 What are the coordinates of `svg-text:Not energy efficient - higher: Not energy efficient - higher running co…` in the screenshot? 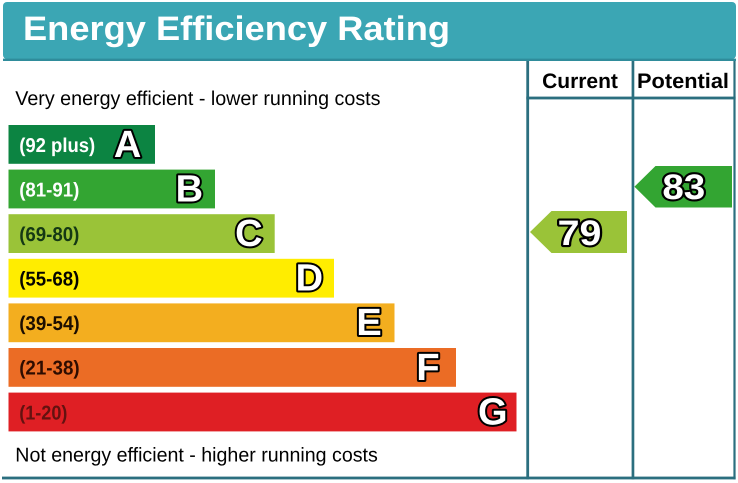 It's located at (196, 456).